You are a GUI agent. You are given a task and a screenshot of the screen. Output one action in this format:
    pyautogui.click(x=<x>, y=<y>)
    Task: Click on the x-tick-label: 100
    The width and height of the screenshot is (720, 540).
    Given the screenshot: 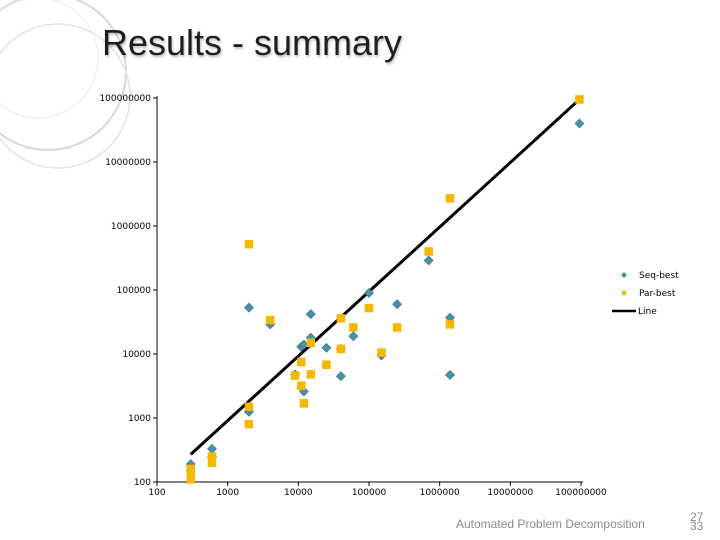 What is the action you would take?
    pyautogui.click(x=156, y=493)
    